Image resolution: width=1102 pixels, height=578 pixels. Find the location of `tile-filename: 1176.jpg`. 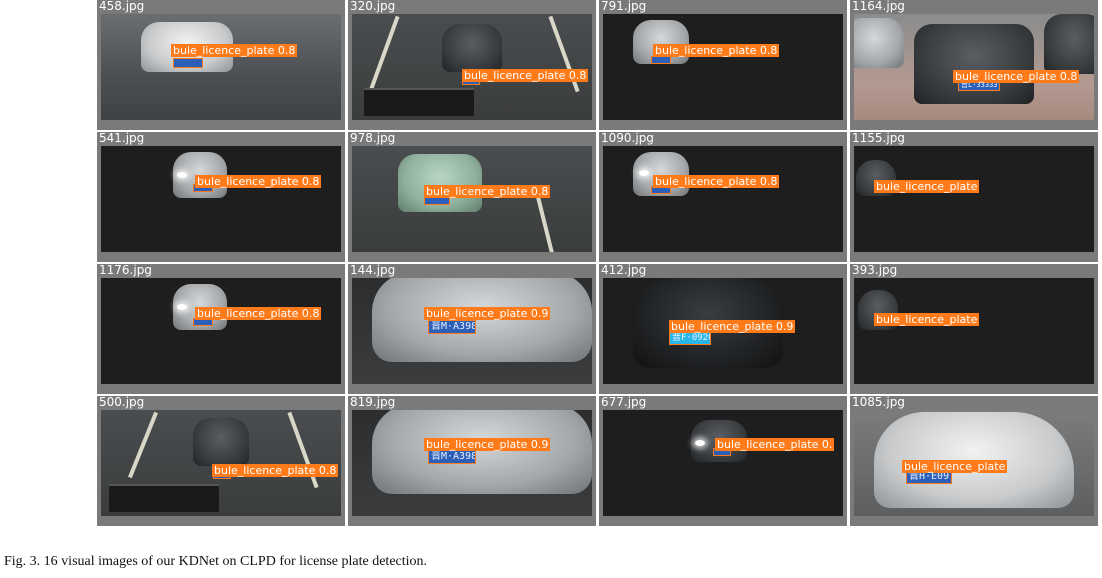

tile-filename: 1176.jpg is located at coordinates (125, 270).